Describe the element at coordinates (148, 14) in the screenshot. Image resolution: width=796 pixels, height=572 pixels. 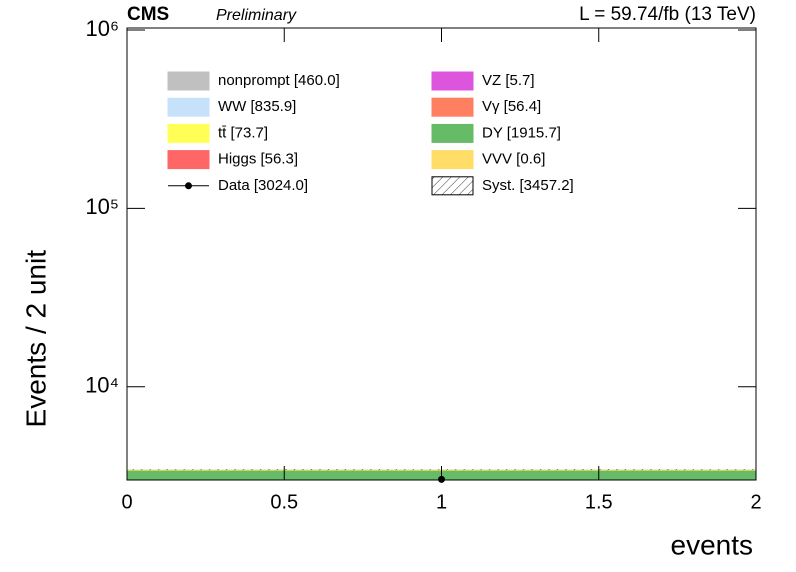
I see `experiment-label: CMS` at that location.